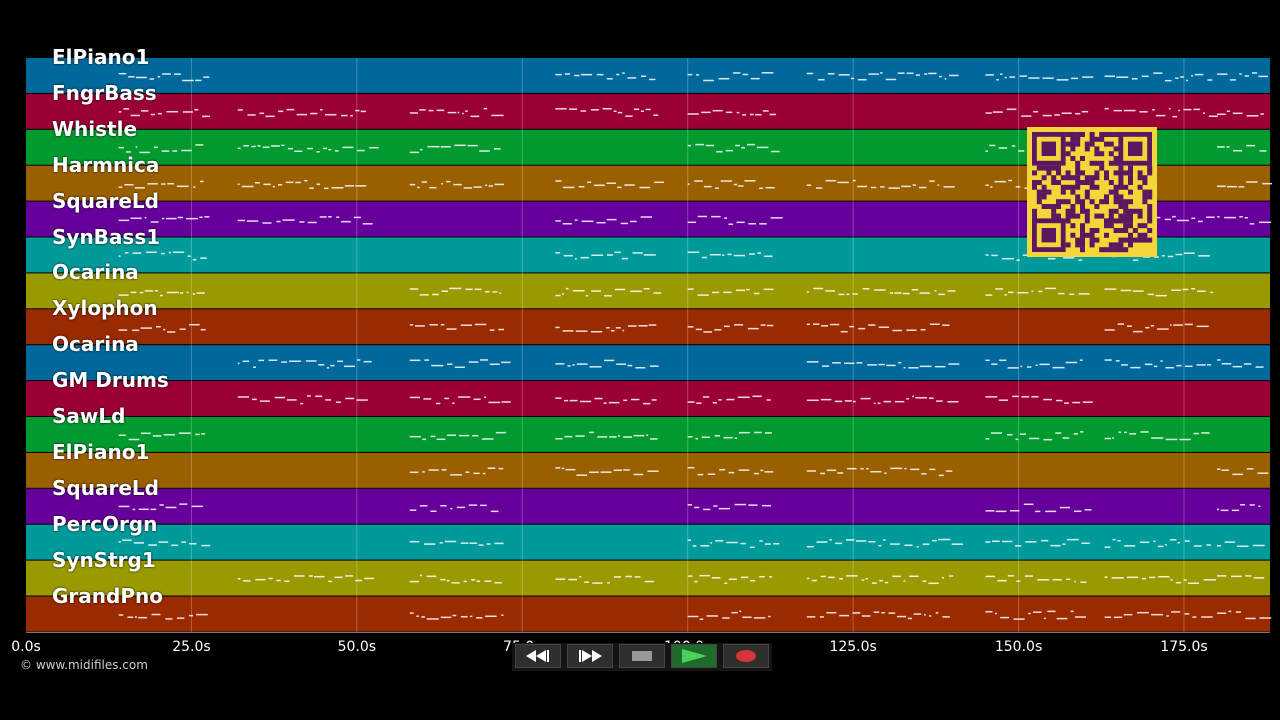 This screenshot has height=720, width=1280. I want to click on track-label: SawLd, so click(89, 416).